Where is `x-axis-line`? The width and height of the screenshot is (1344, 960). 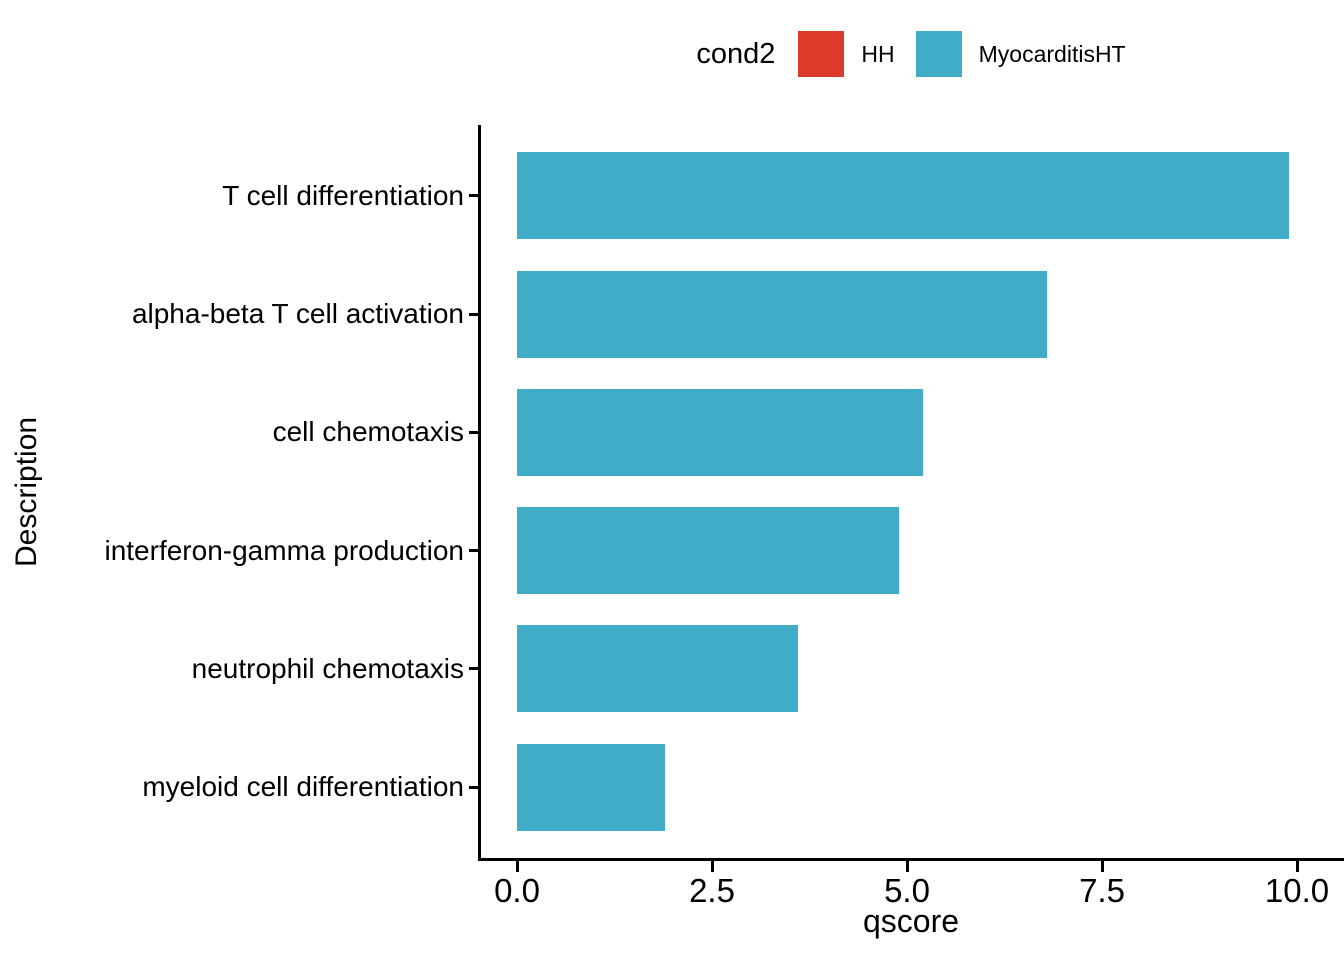 x-axis-line is located at coordinates (911, 859).